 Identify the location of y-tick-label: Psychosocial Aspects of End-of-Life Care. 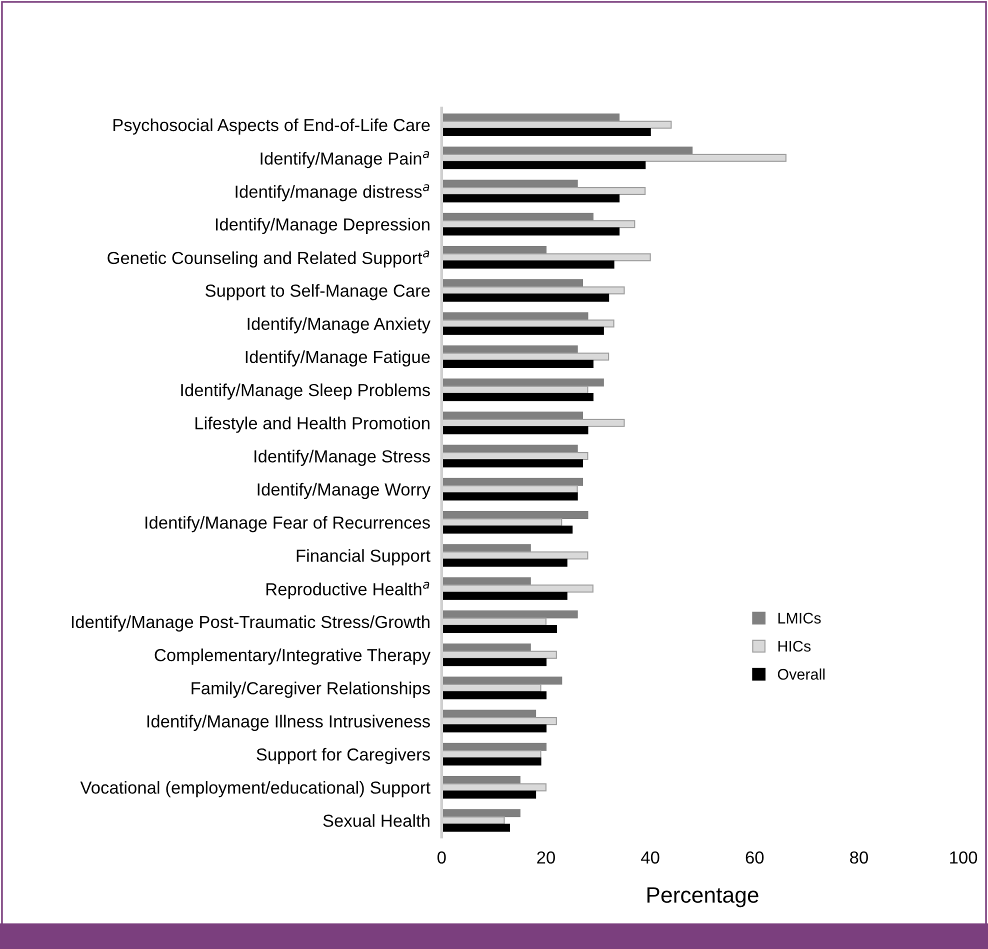
(272, 126).